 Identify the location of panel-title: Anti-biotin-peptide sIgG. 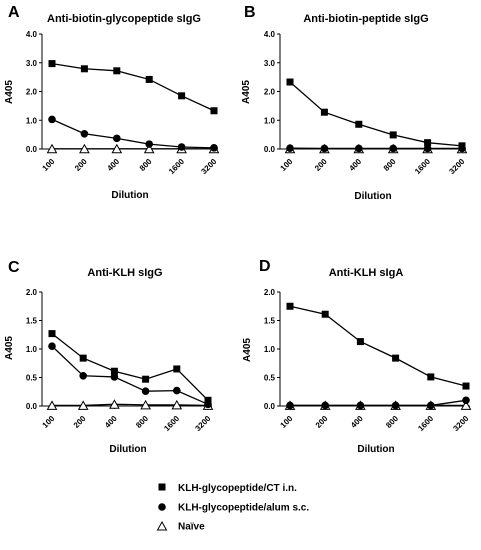
(365, 19).